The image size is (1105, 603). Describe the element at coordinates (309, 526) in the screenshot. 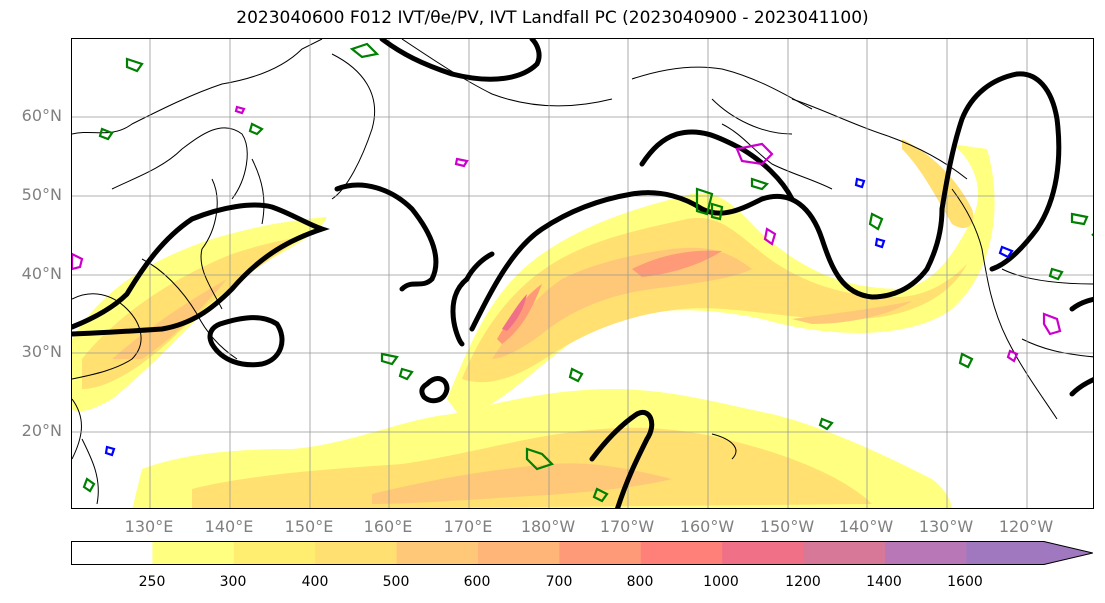

I see `lon-label-150e: 150°E` at that location.